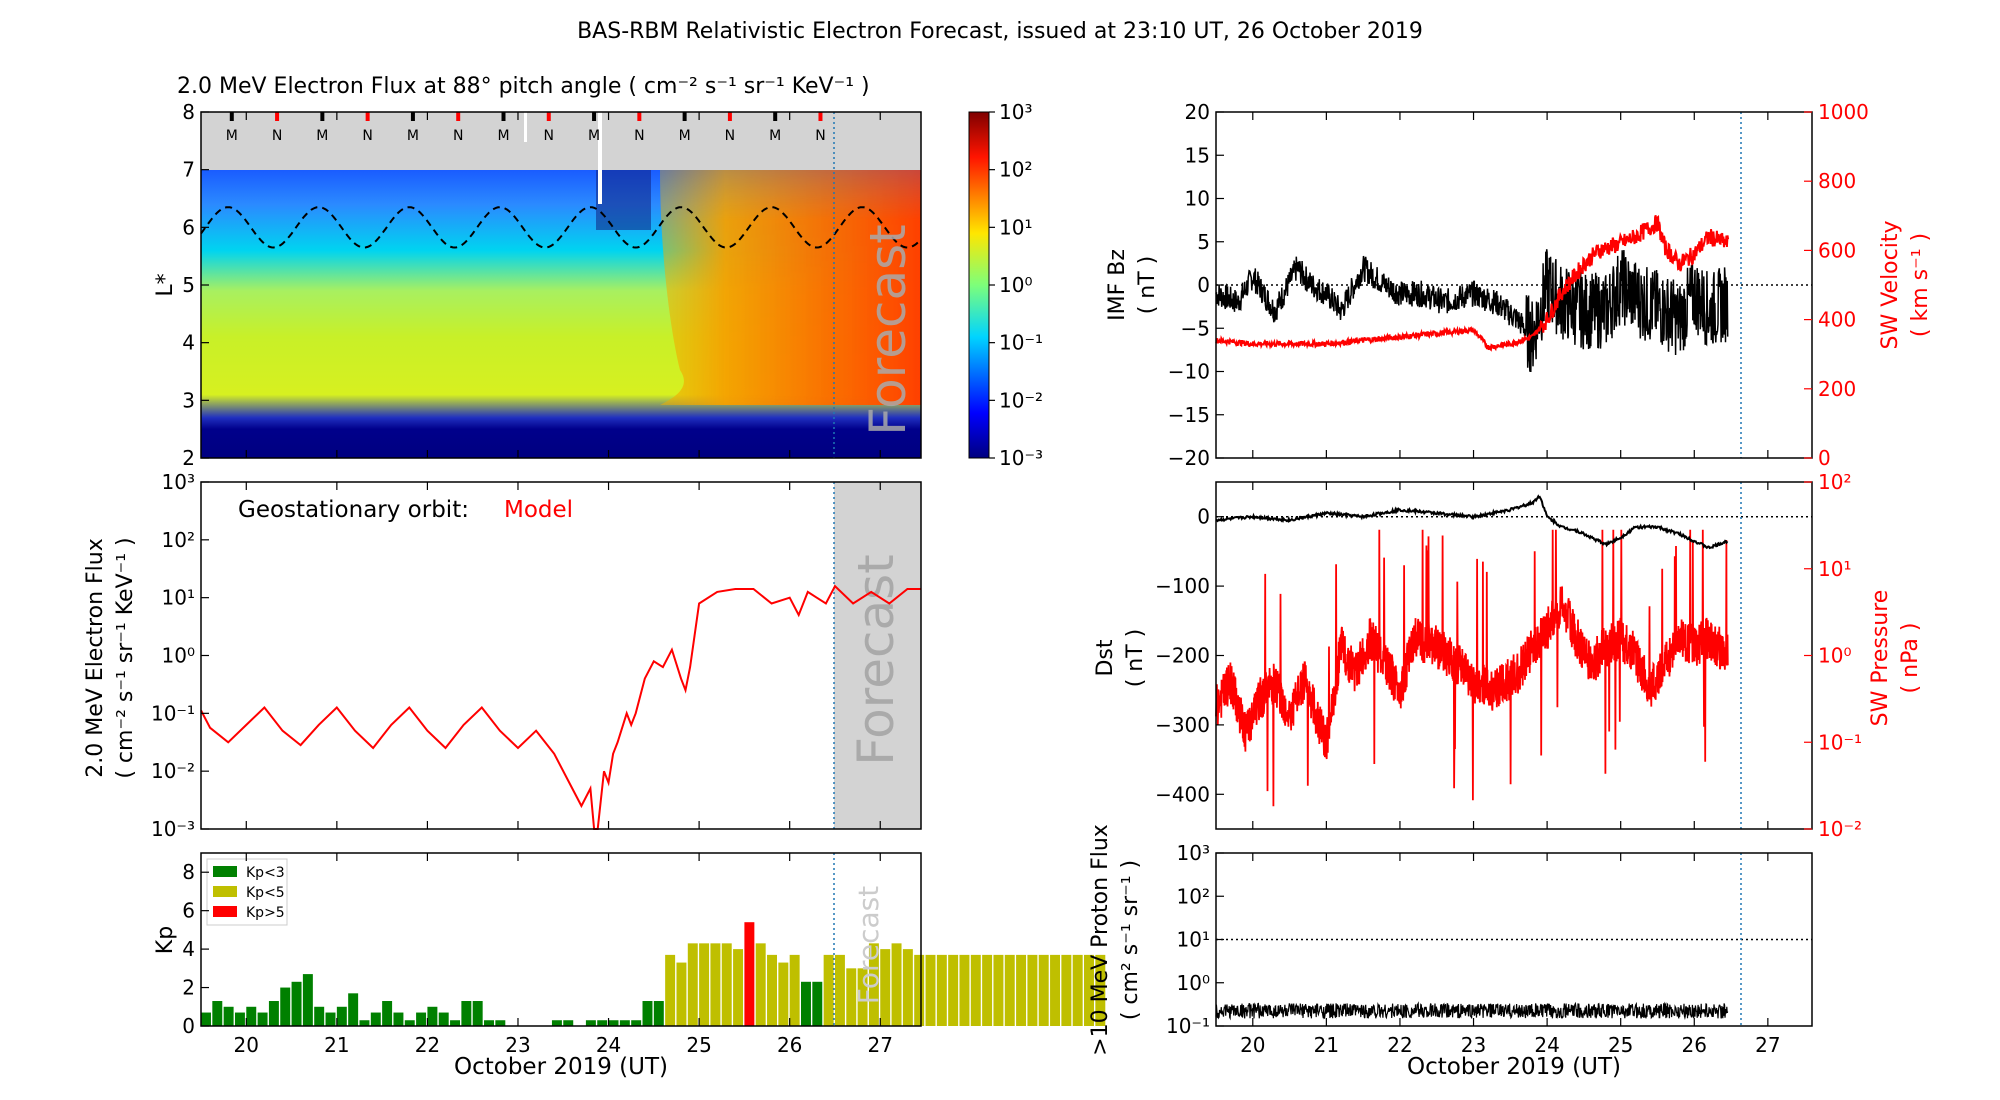 The height and width of the screenshot is (1100, 2000). What do you see at coordinates (789, 1045) in the screenshot?
I see `x-tick-label: 26` at bounding box center [789, 1045].